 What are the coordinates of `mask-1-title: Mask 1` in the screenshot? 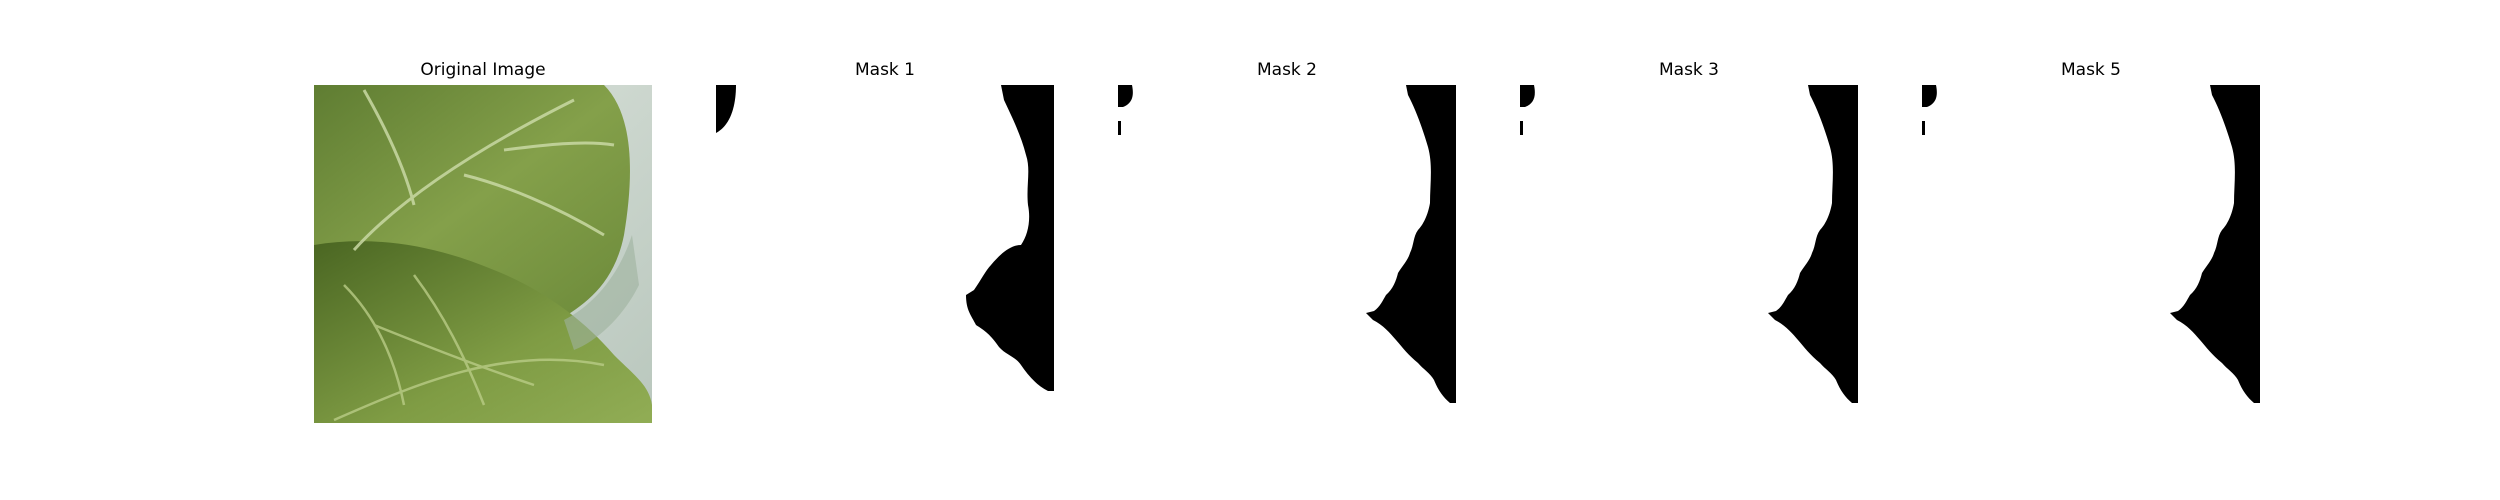 It's located at (884, 70).